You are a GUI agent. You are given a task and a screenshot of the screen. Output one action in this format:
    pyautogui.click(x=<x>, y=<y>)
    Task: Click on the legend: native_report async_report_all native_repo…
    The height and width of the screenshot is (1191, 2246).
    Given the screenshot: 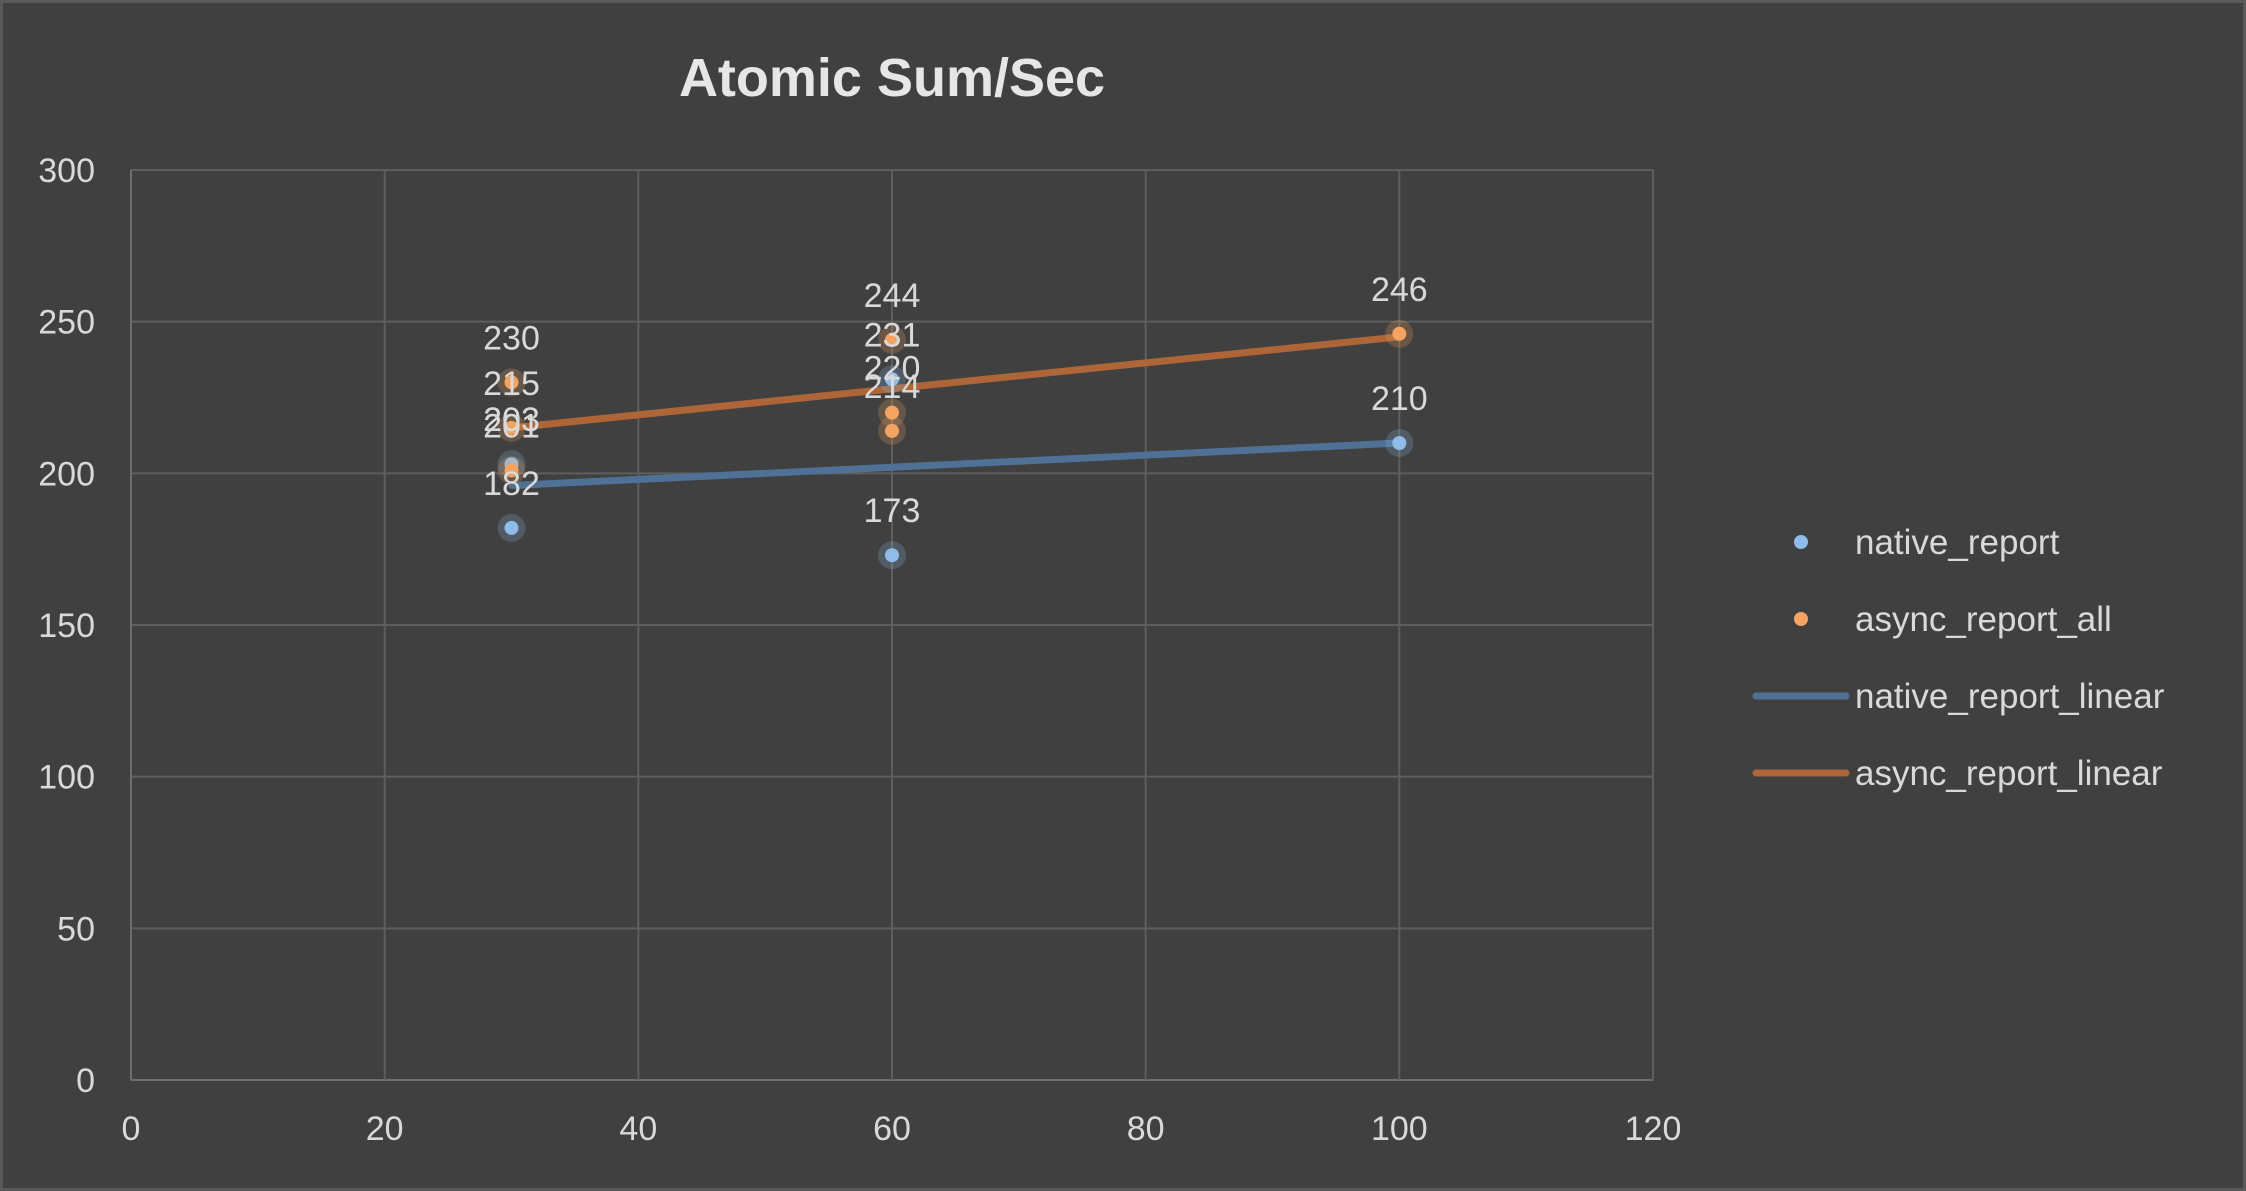 What is the action you would take?
    pyautogui.click(x=1958, y=658)
    